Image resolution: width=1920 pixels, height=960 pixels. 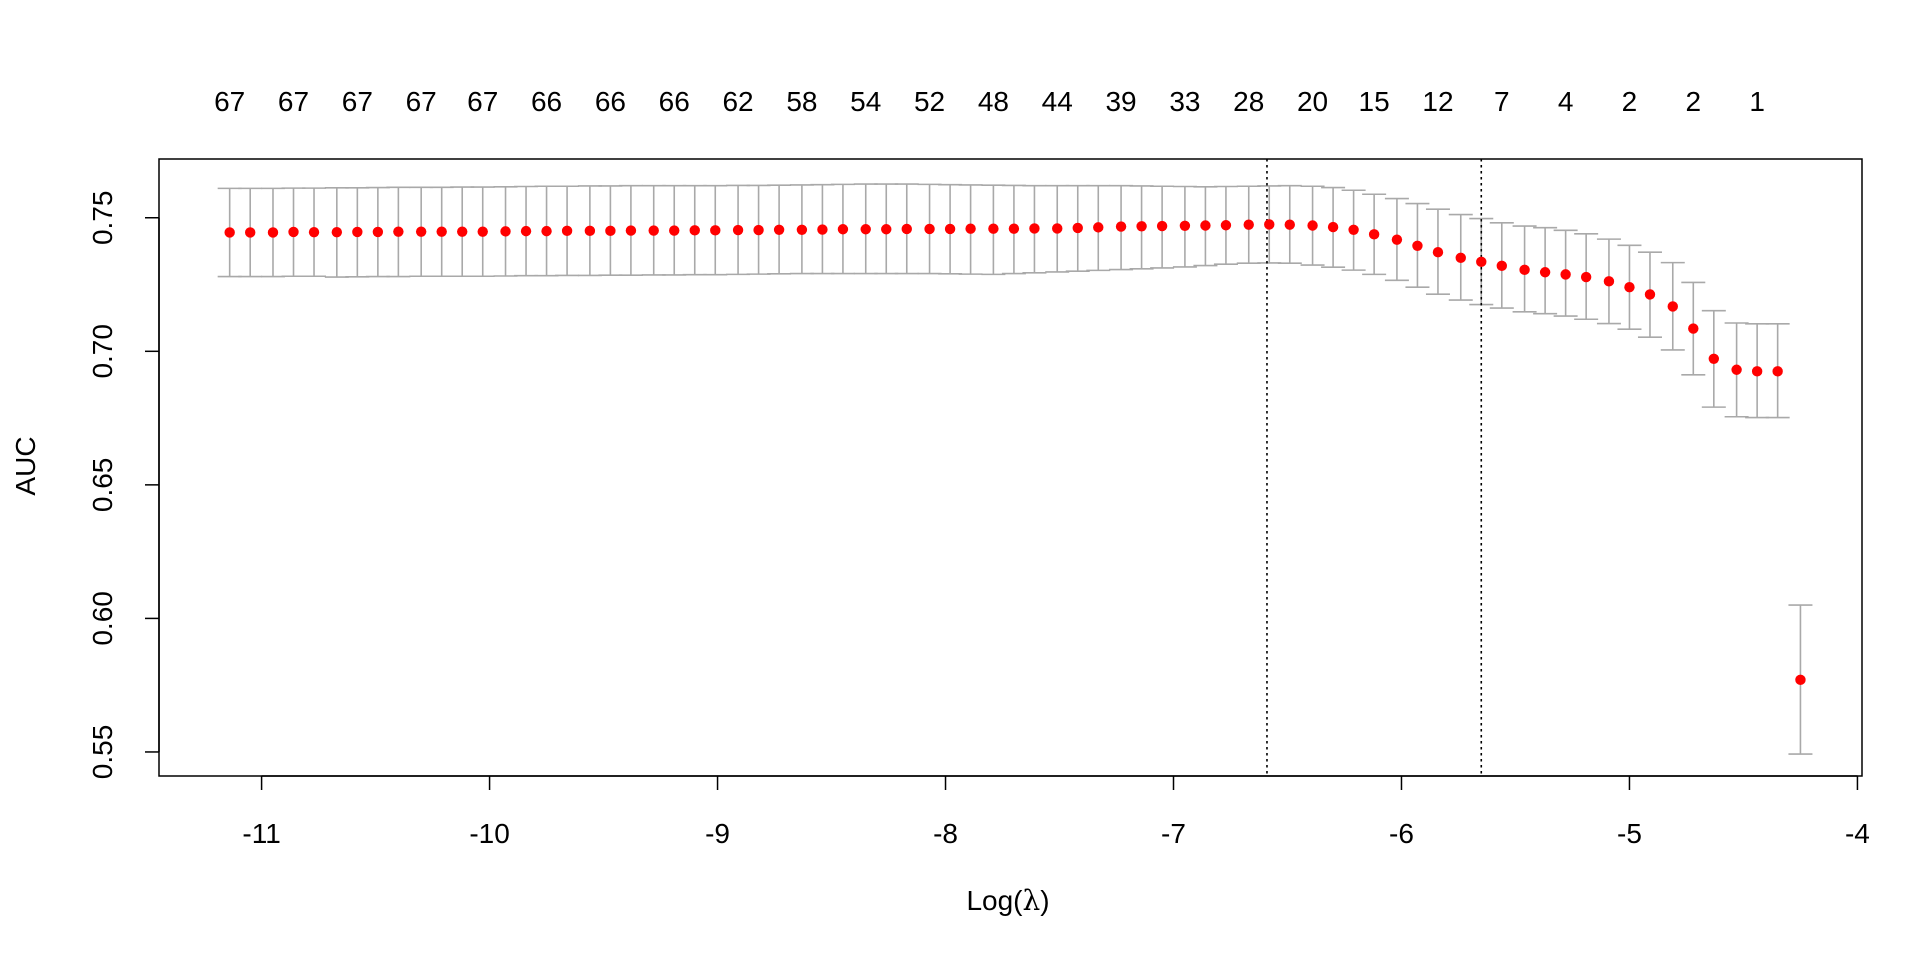 I want to click on y-axis-title: AUC, so click(x=25, y=465).